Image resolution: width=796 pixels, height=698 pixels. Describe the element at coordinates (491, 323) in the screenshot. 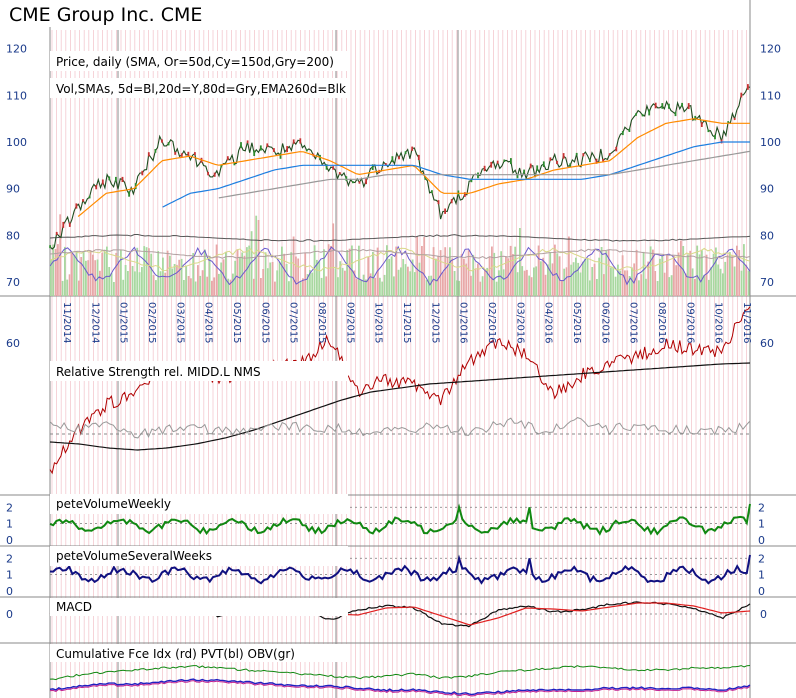

I see `date-label: 02/2016` at that location.